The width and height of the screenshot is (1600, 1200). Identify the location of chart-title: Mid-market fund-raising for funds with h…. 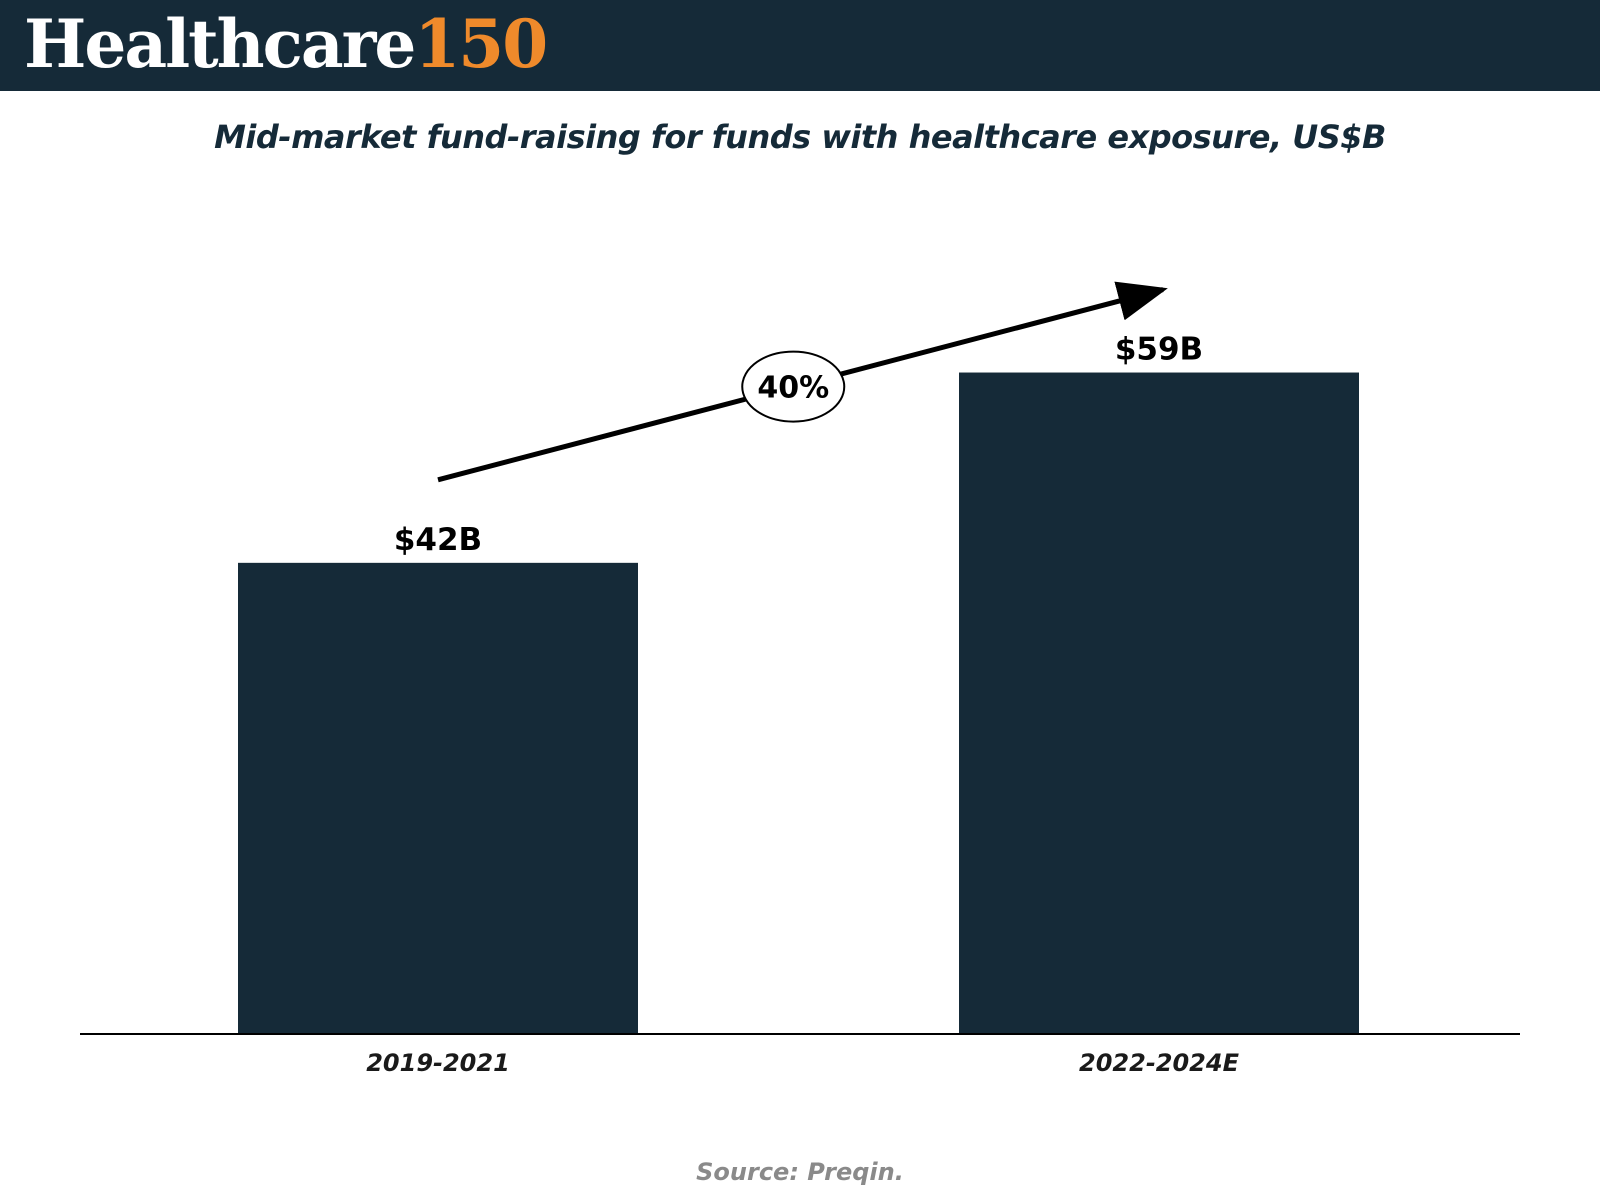
(800, 137).